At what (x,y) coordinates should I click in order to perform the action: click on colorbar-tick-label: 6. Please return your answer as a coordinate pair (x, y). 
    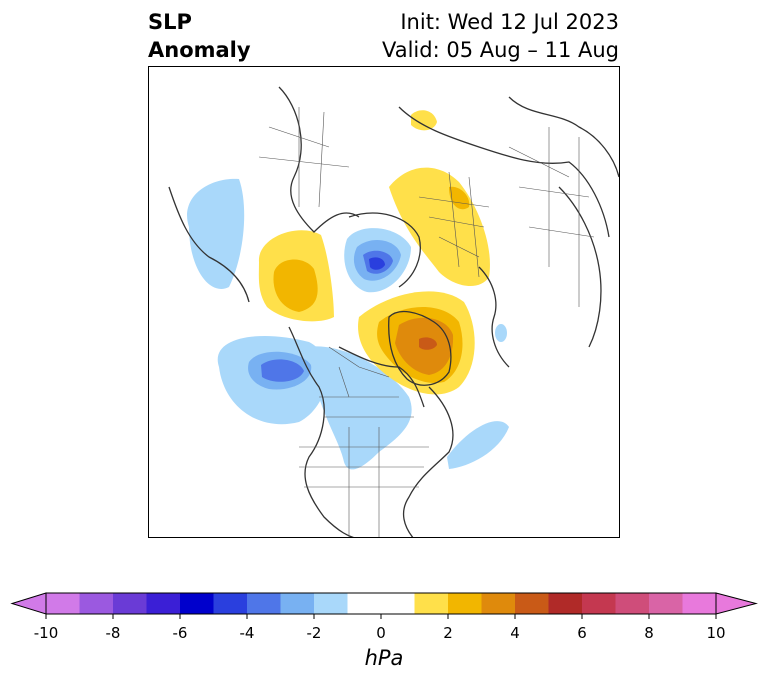
    Looking at the image, I should click on (582, 633).